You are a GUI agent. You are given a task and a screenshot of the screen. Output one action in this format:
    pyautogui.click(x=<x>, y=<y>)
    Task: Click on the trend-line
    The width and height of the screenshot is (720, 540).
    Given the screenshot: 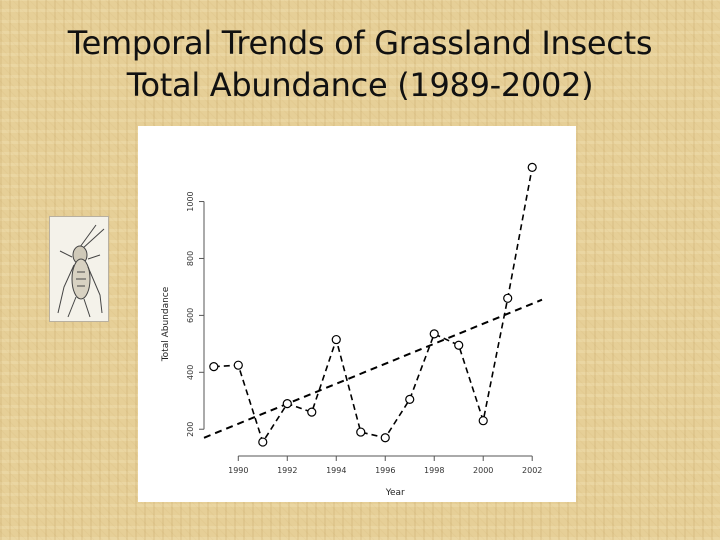 What is the action you would take?
    pyautogui.click(x=373, y=368)
    